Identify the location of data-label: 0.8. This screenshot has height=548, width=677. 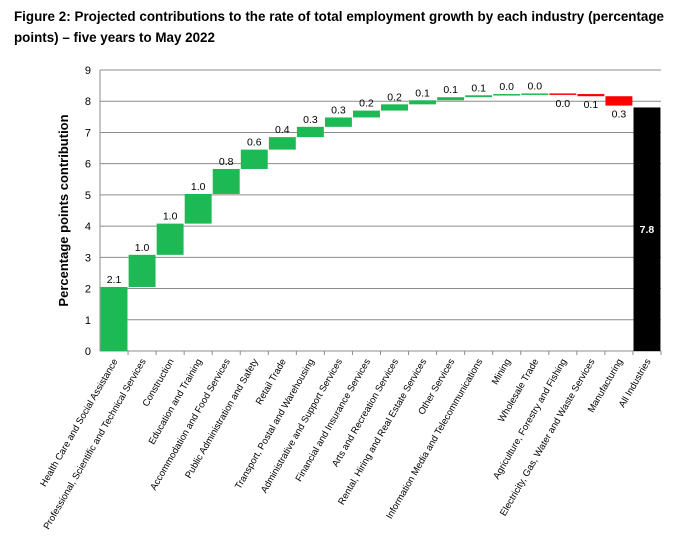
(226, 162).